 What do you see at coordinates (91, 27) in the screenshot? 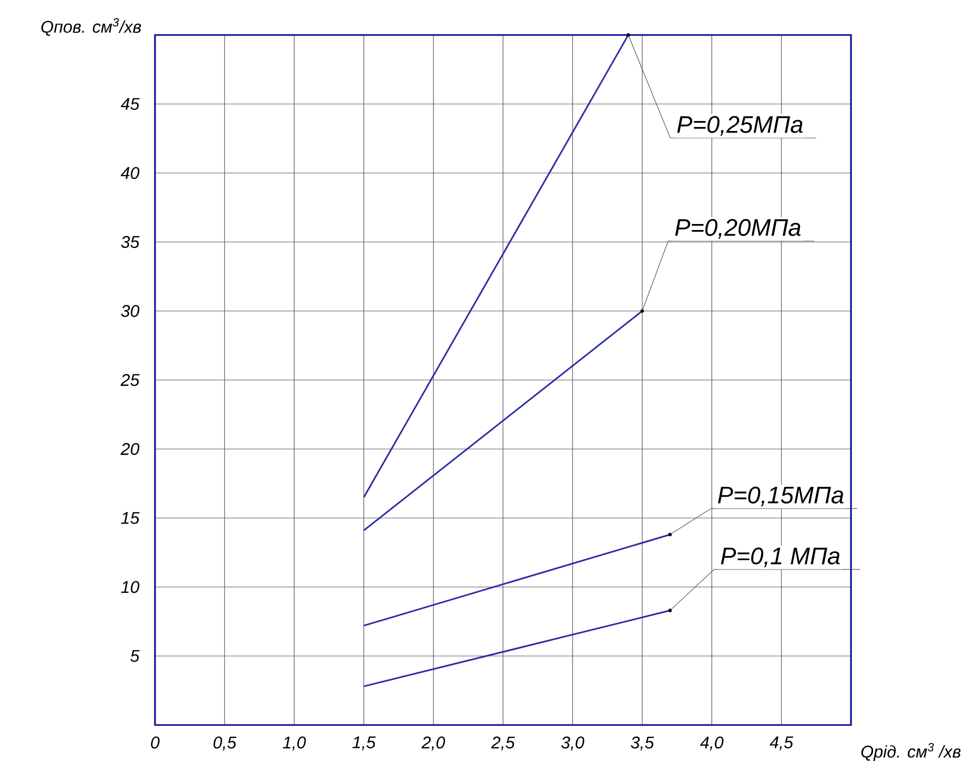
I see `y-axis-title: Qпов. см$^{3}$/хв` at bounding box center [91, 27].